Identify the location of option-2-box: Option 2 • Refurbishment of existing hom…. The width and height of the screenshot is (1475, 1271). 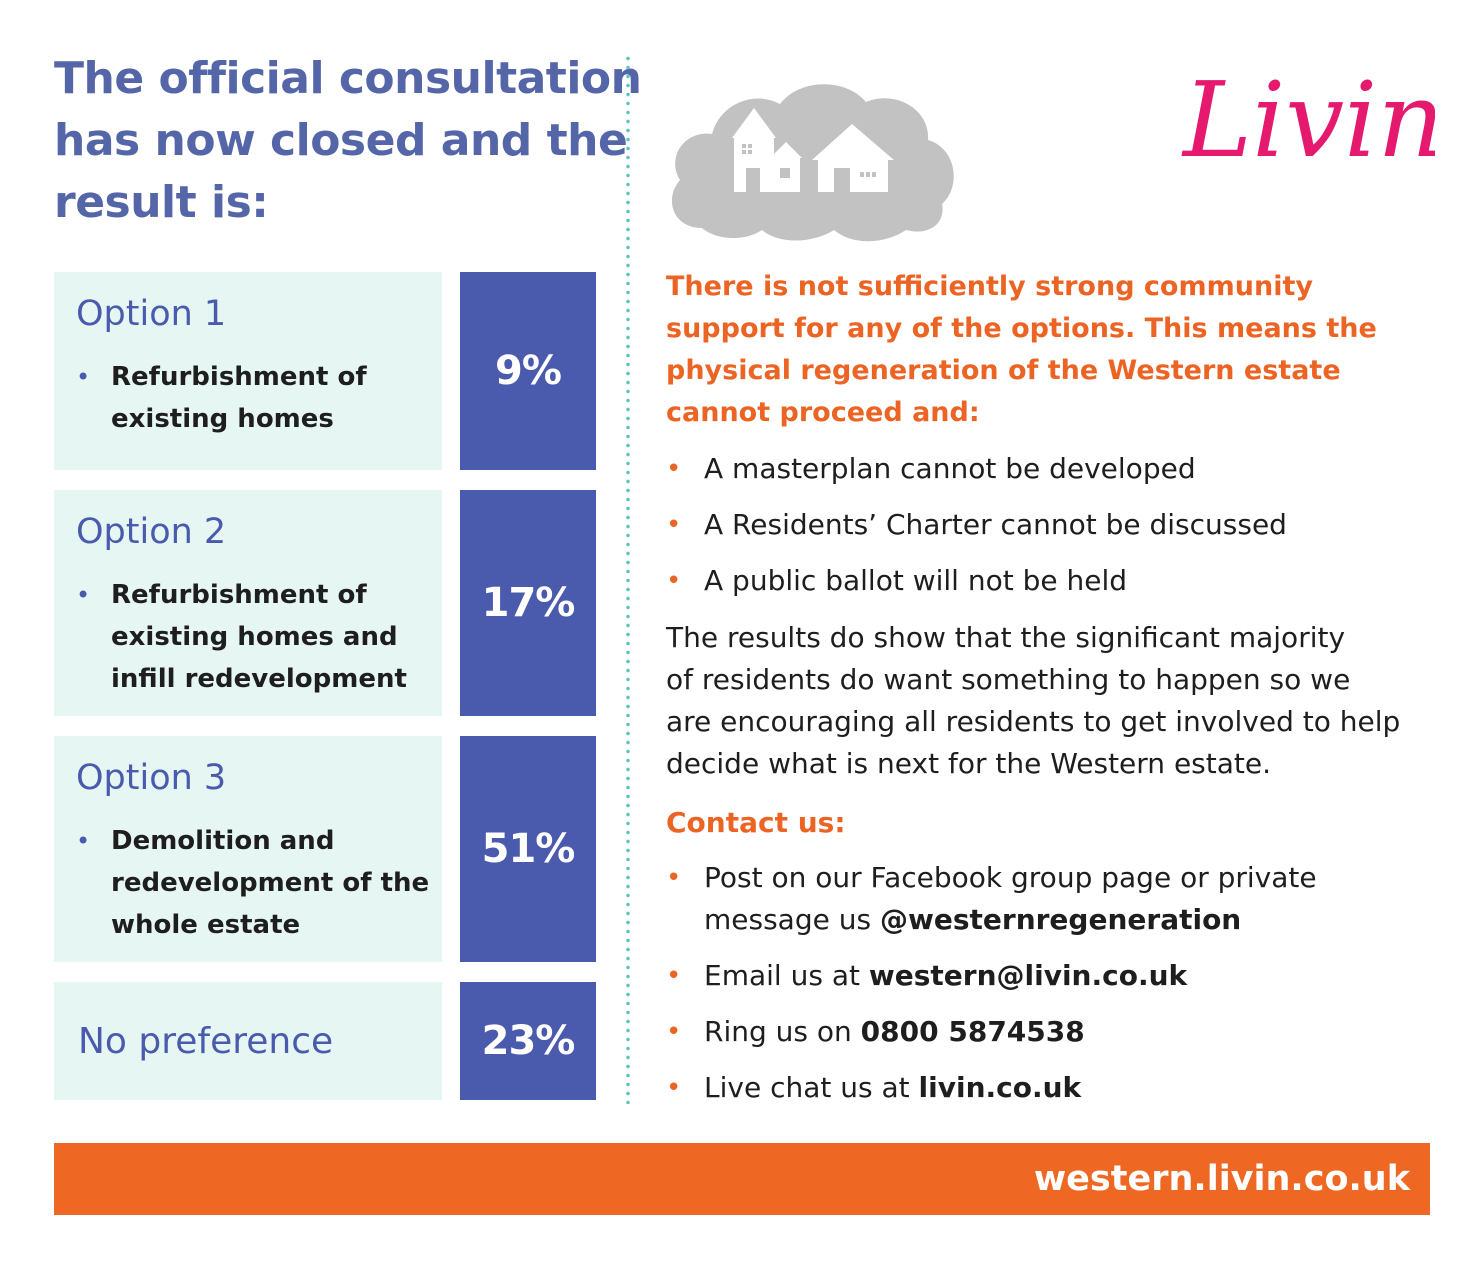
(248, 603).